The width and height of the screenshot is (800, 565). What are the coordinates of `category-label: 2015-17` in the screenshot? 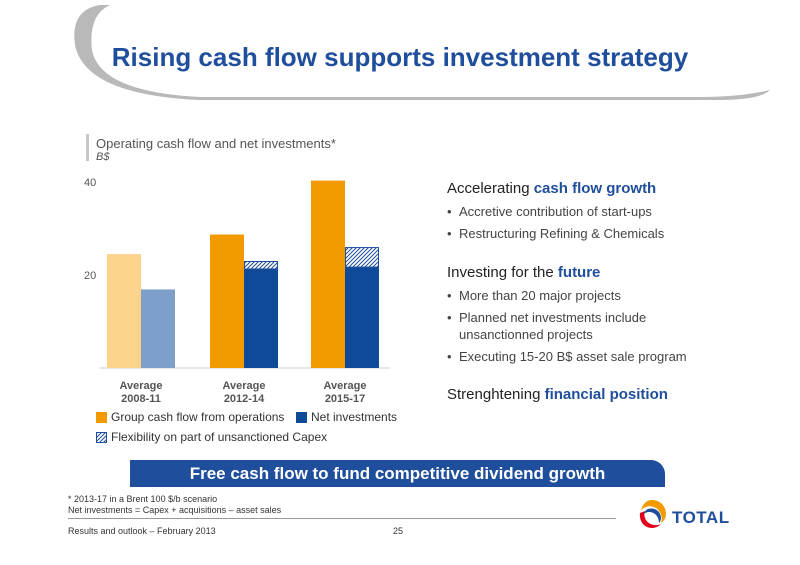 It's located at (345, 399).